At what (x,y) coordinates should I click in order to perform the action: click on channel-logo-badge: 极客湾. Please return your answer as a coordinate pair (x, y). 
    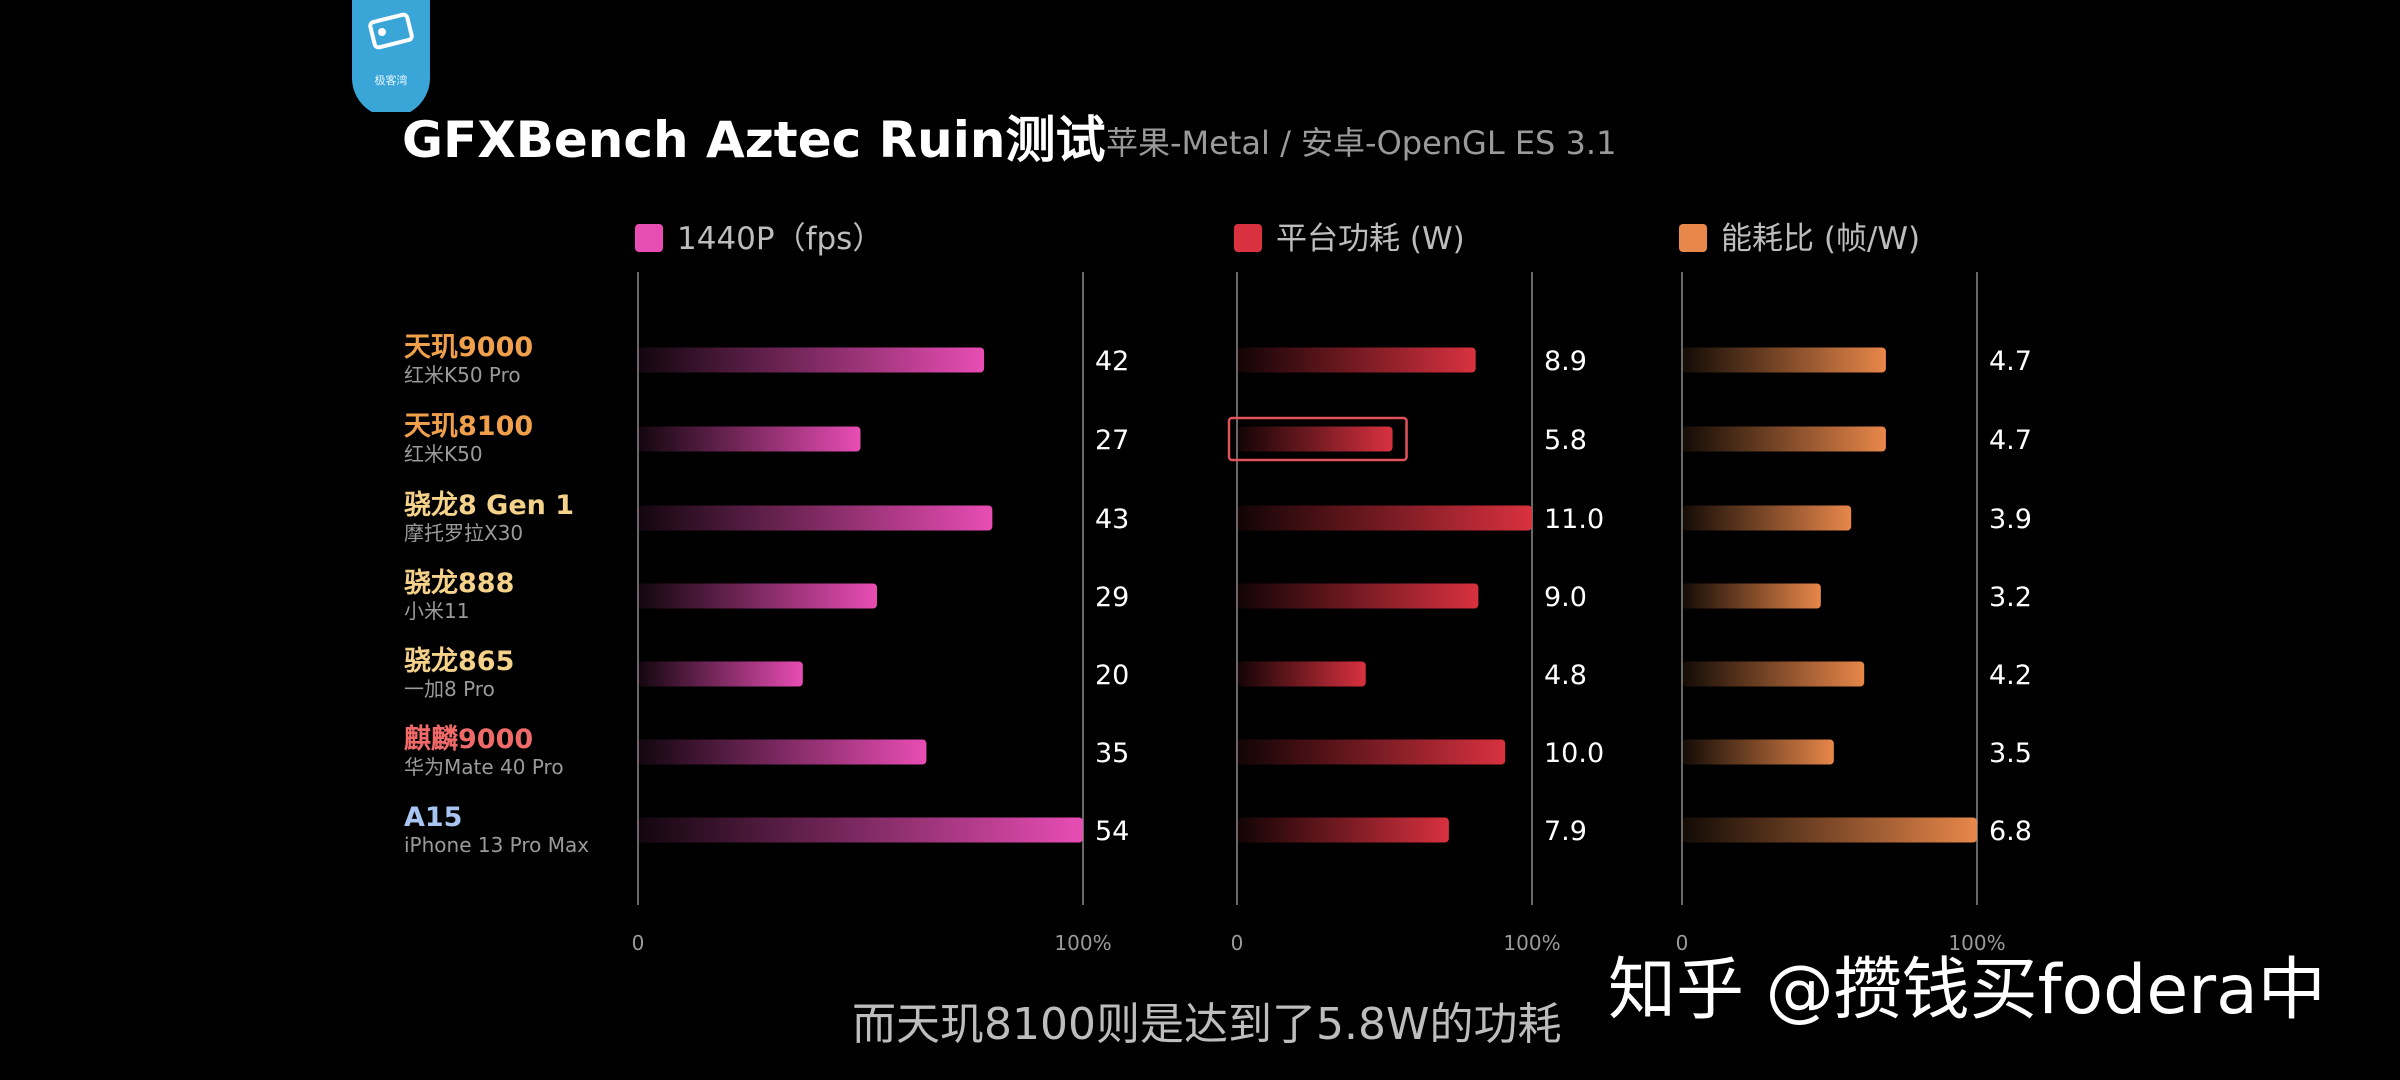
    Looking at the image, I should click on (391, 56).